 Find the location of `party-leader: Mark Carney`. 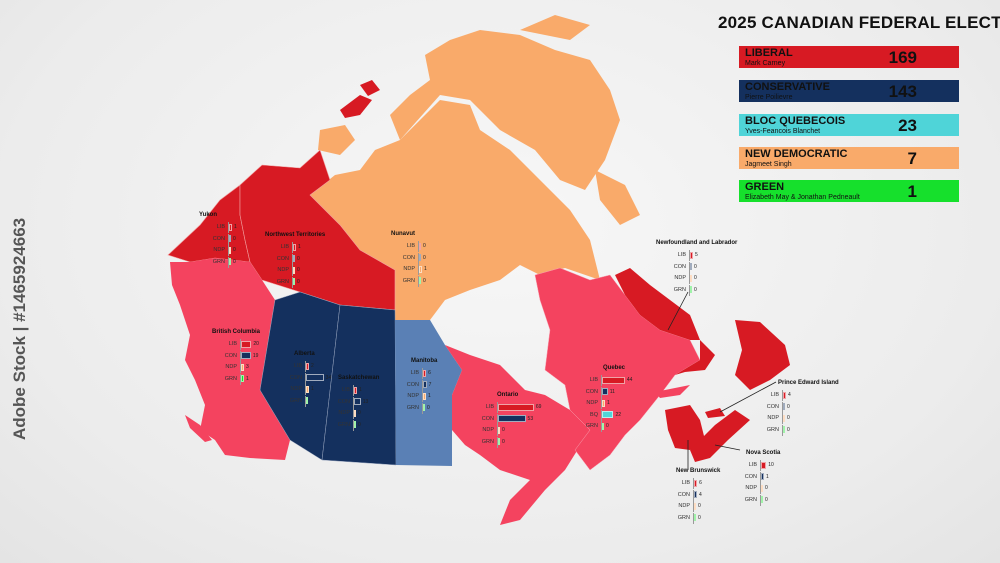

party-leader: Mark Carney is located at coordinates (765, 63).